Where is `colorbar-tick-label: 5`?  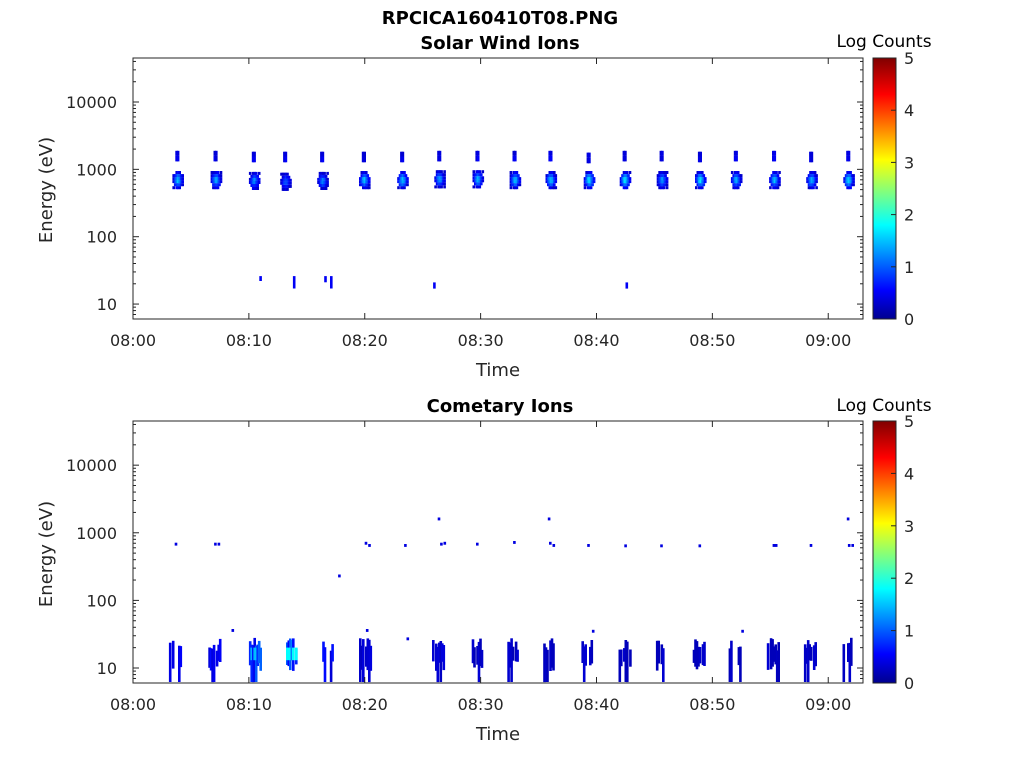 colorbar-tick-label: 5 is located at coordinates (909, 58).